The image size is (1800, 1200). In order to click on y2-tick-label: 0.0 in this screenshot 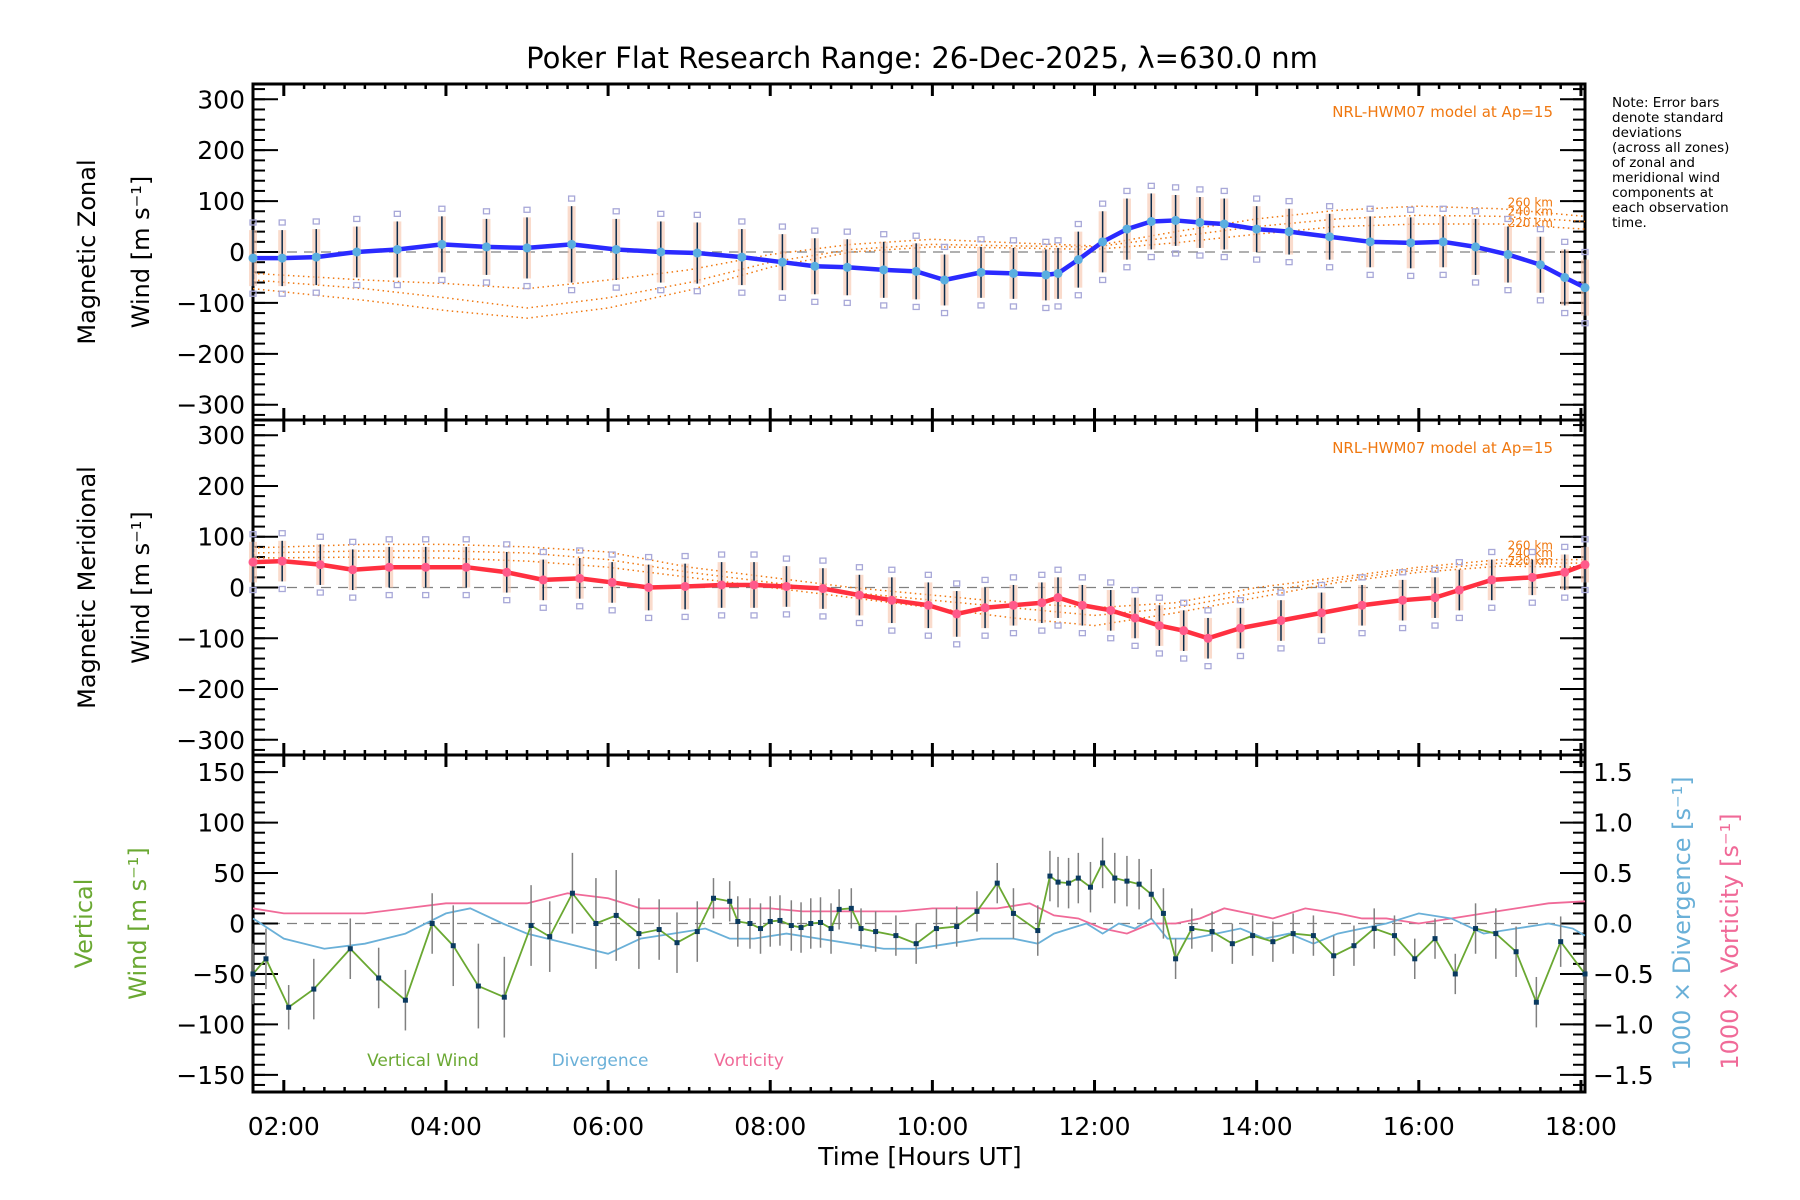, I will do `click(1613, 924)`.